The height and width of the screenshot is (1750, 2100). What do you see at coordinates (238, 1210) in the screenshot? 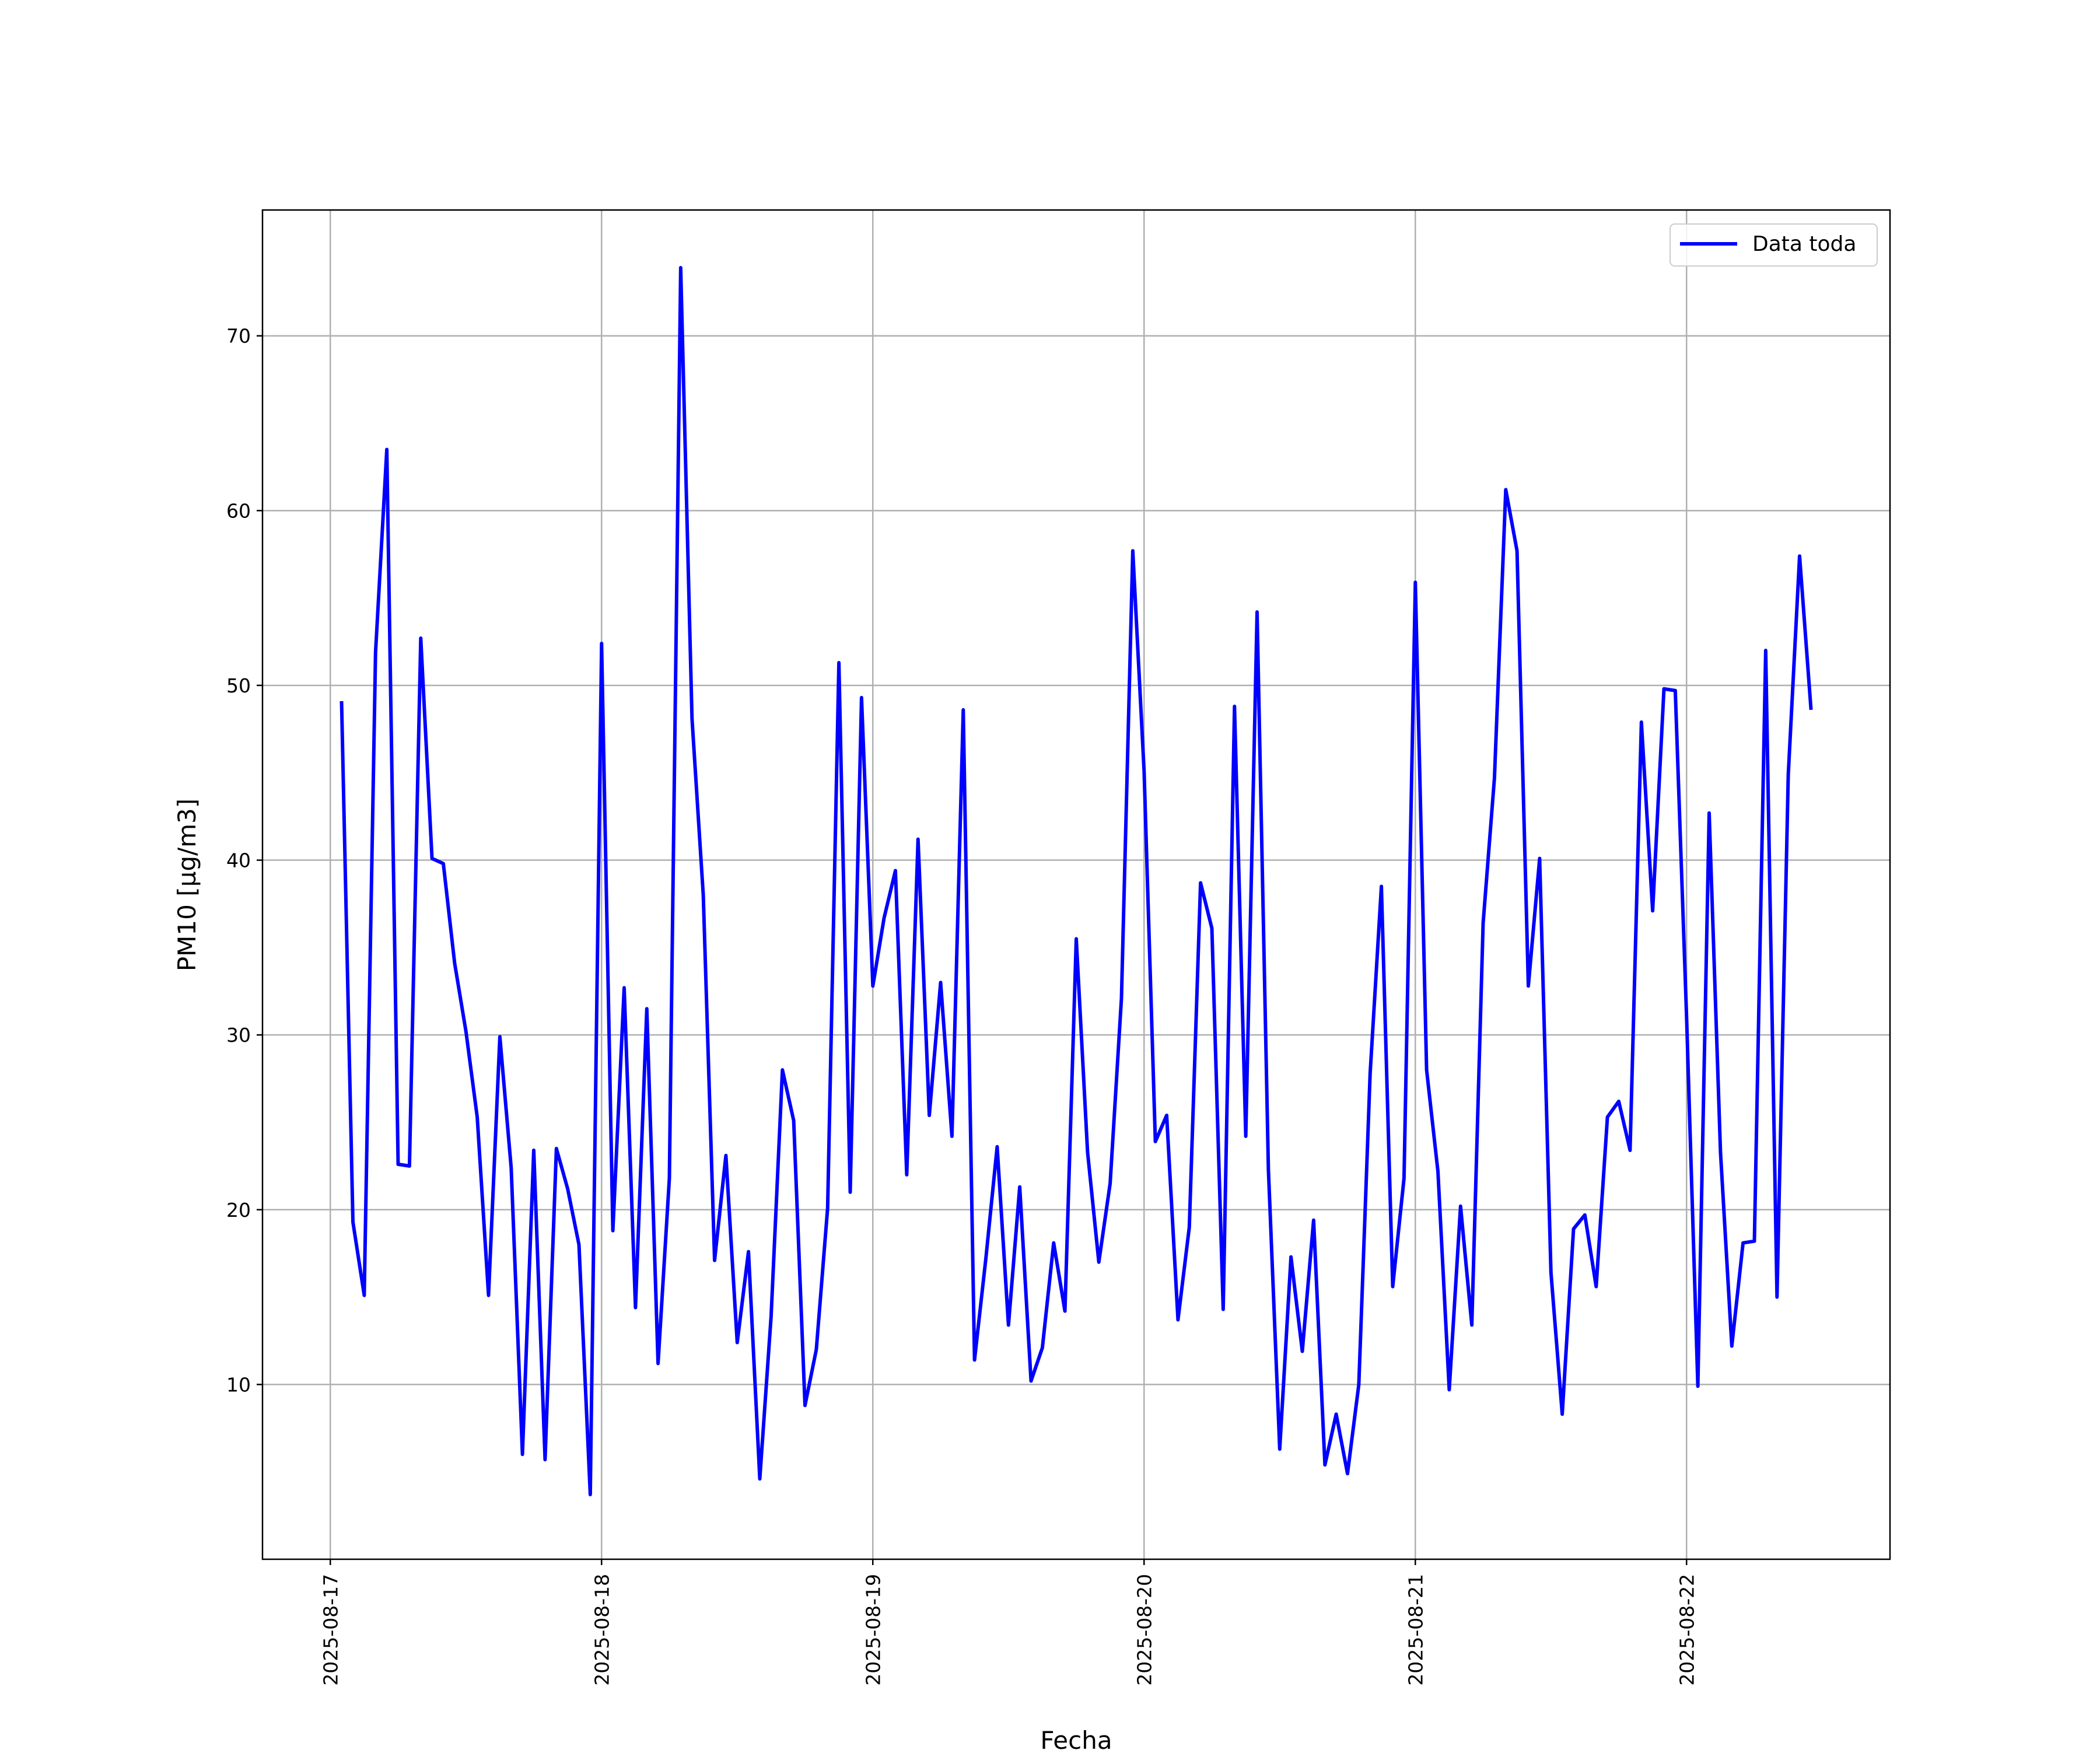
I see `y-tick-label: 20` at bounding box center [238, 1210].